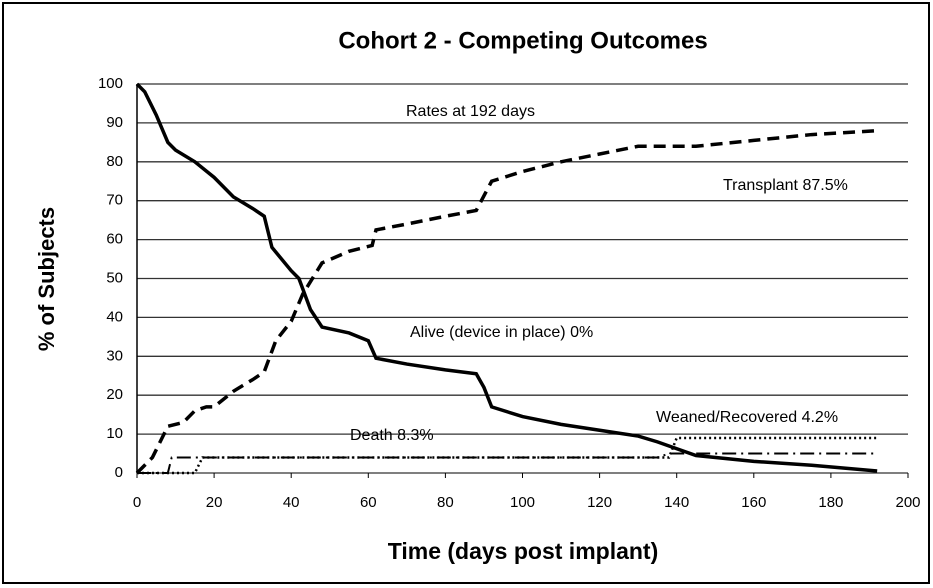 The image size is (933, 588). I want to click on x-tick-label: 0, so click(137, 502).